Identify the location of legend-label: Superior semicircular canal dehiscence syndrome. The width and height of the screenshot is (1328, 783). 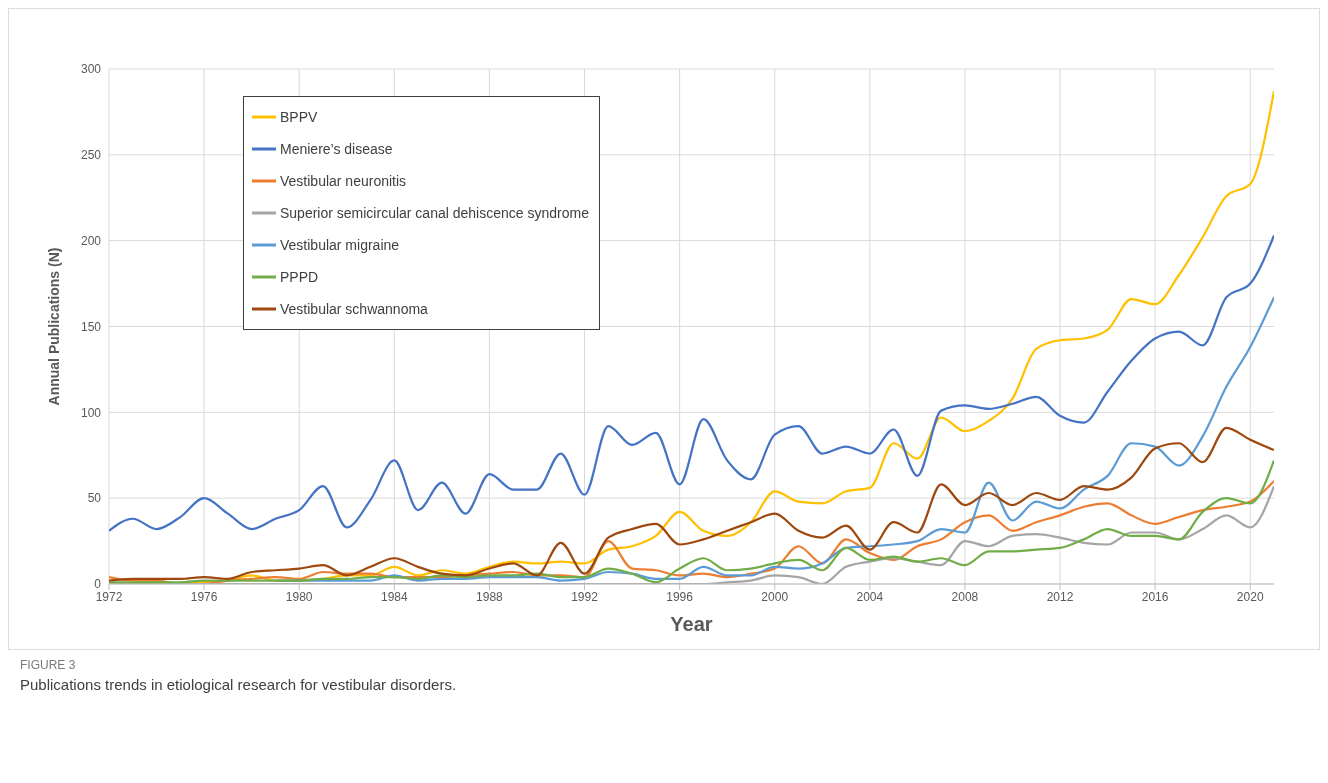
(434, 213).